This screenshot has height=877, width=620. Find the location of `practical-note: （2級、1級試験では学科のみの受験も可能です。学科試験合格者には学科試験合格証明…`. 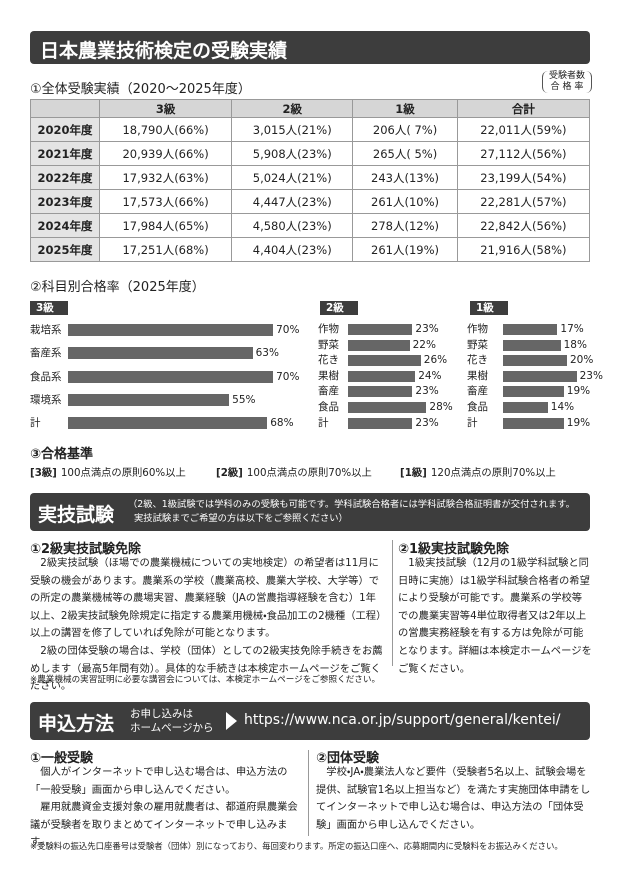

practical-note: （2級、1級試験では学科のみの受験も可能です。学科試験合格者には学科試験合格証明… is located at coordinates (351, 511).